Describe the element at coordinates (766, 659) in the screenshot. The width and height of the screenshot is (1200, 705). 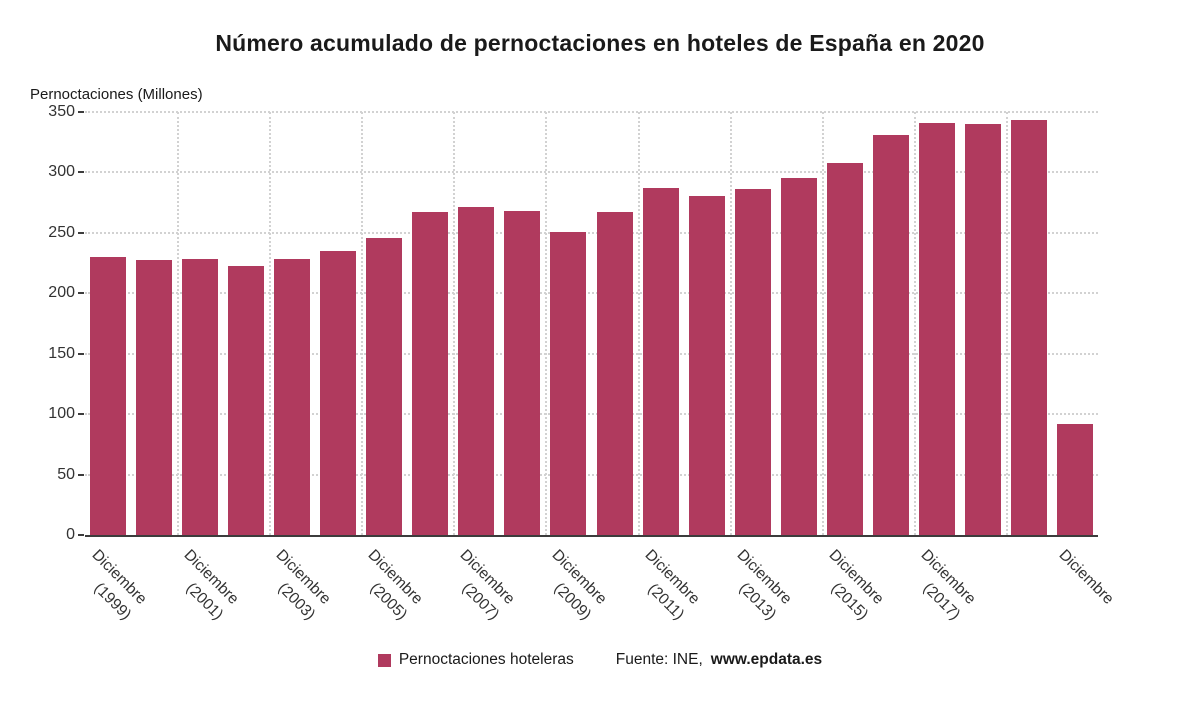
I see `source-link: www.epdata.es` at that location.